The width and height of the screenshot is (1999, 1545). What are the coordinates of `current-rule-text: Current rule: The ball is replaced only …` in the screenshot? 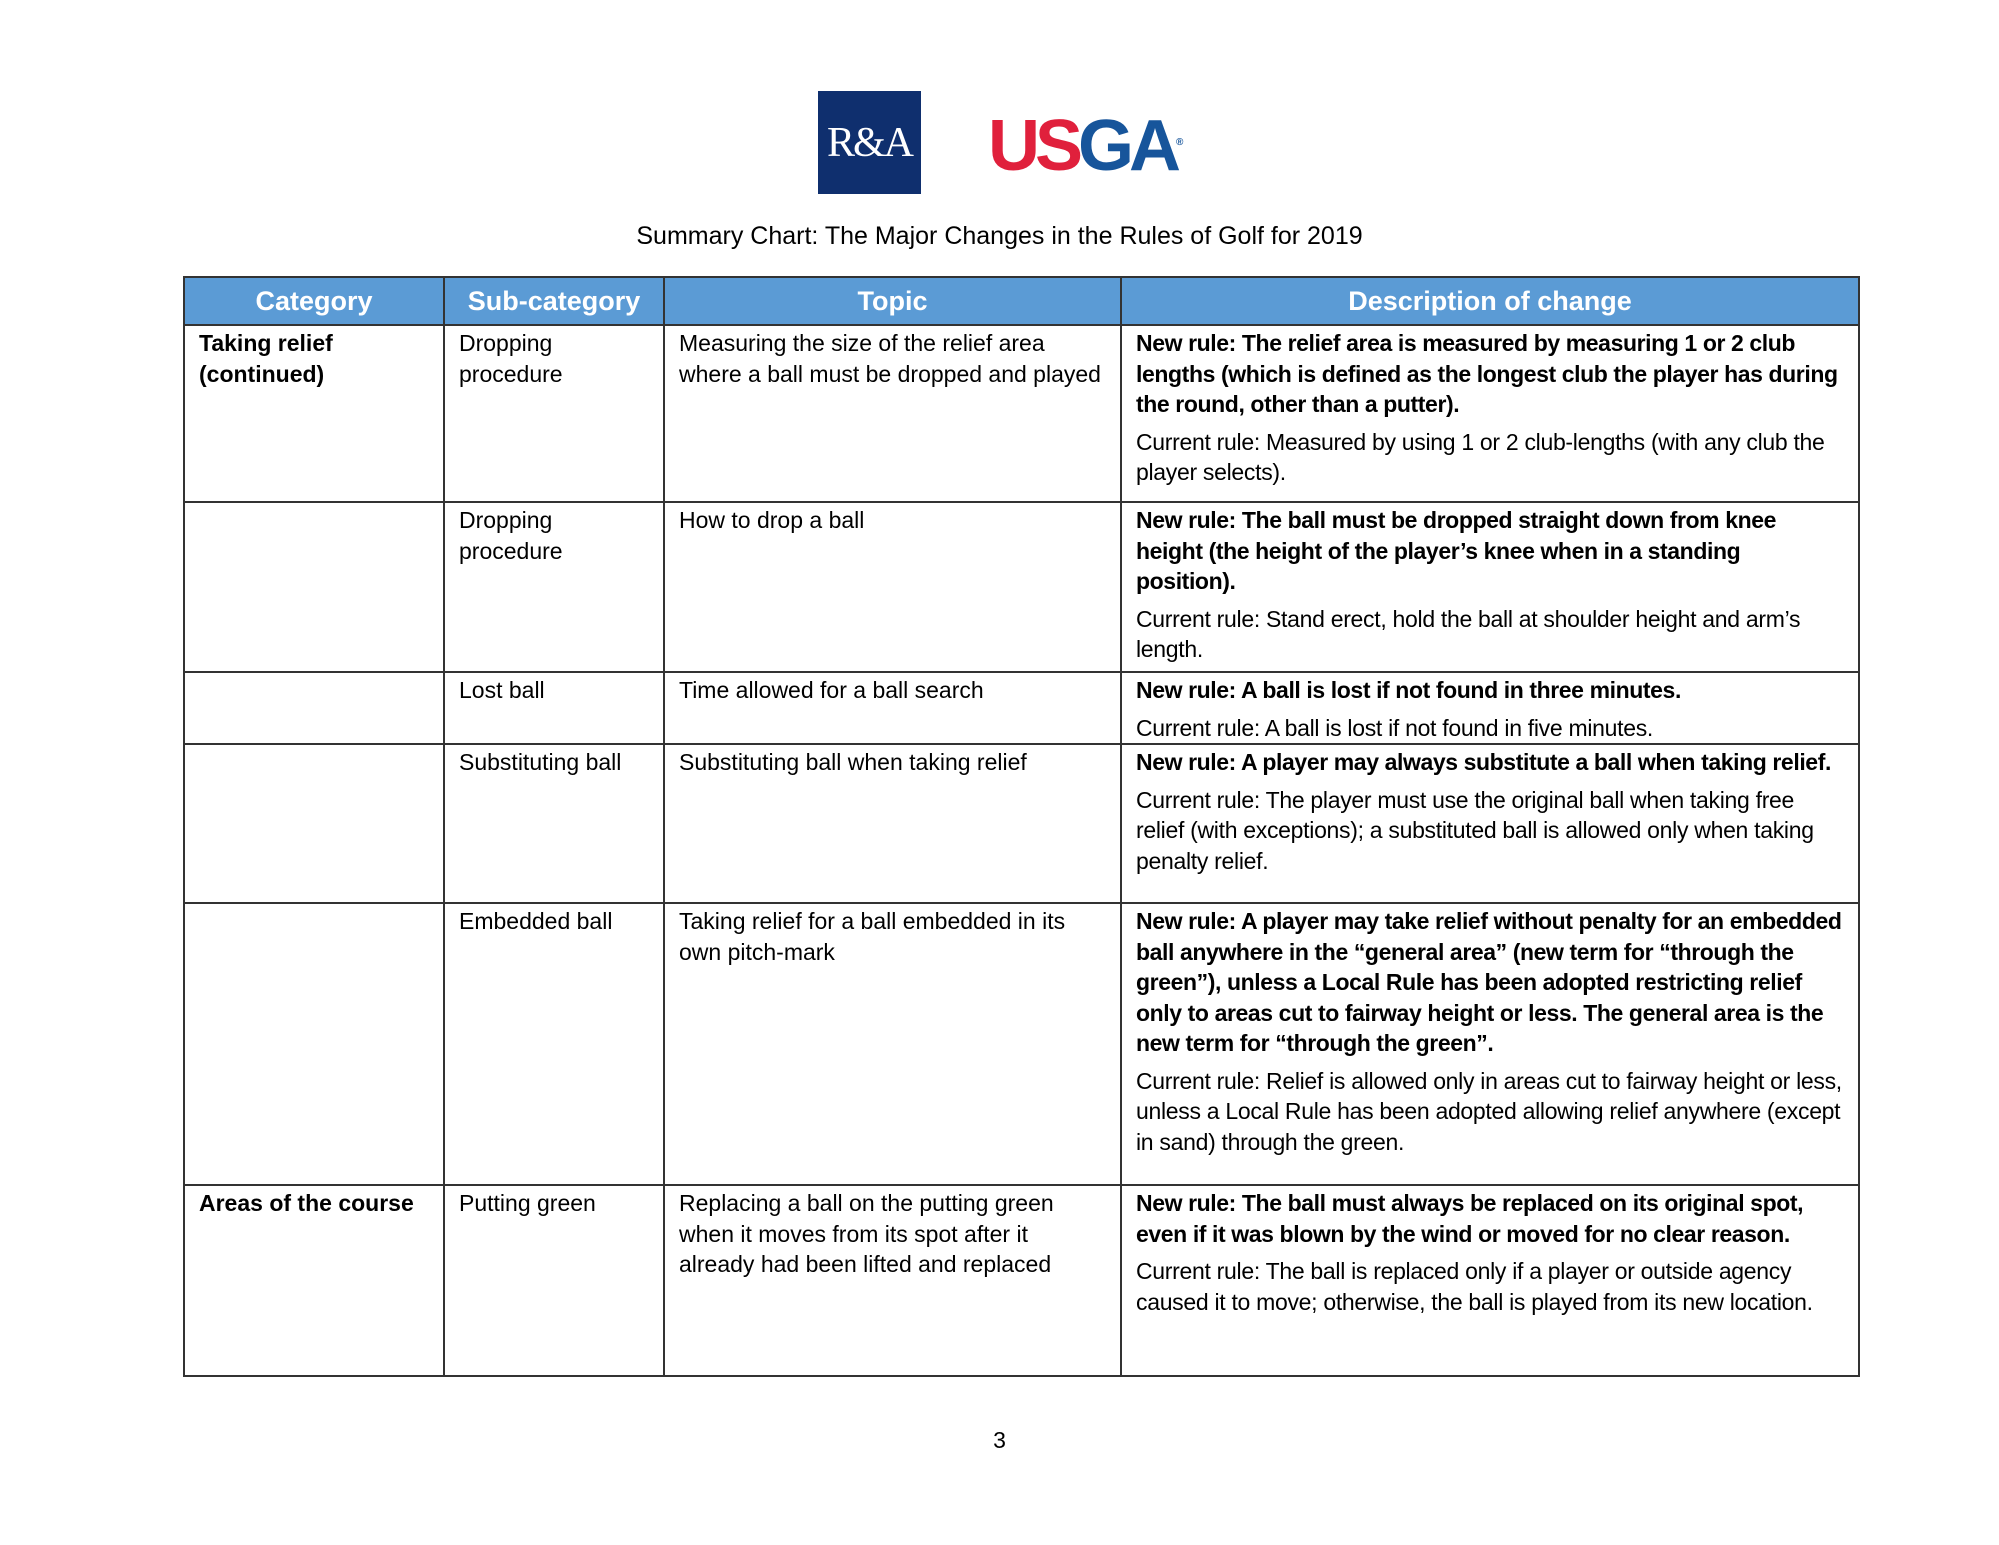 It's located at (1474, 1286).